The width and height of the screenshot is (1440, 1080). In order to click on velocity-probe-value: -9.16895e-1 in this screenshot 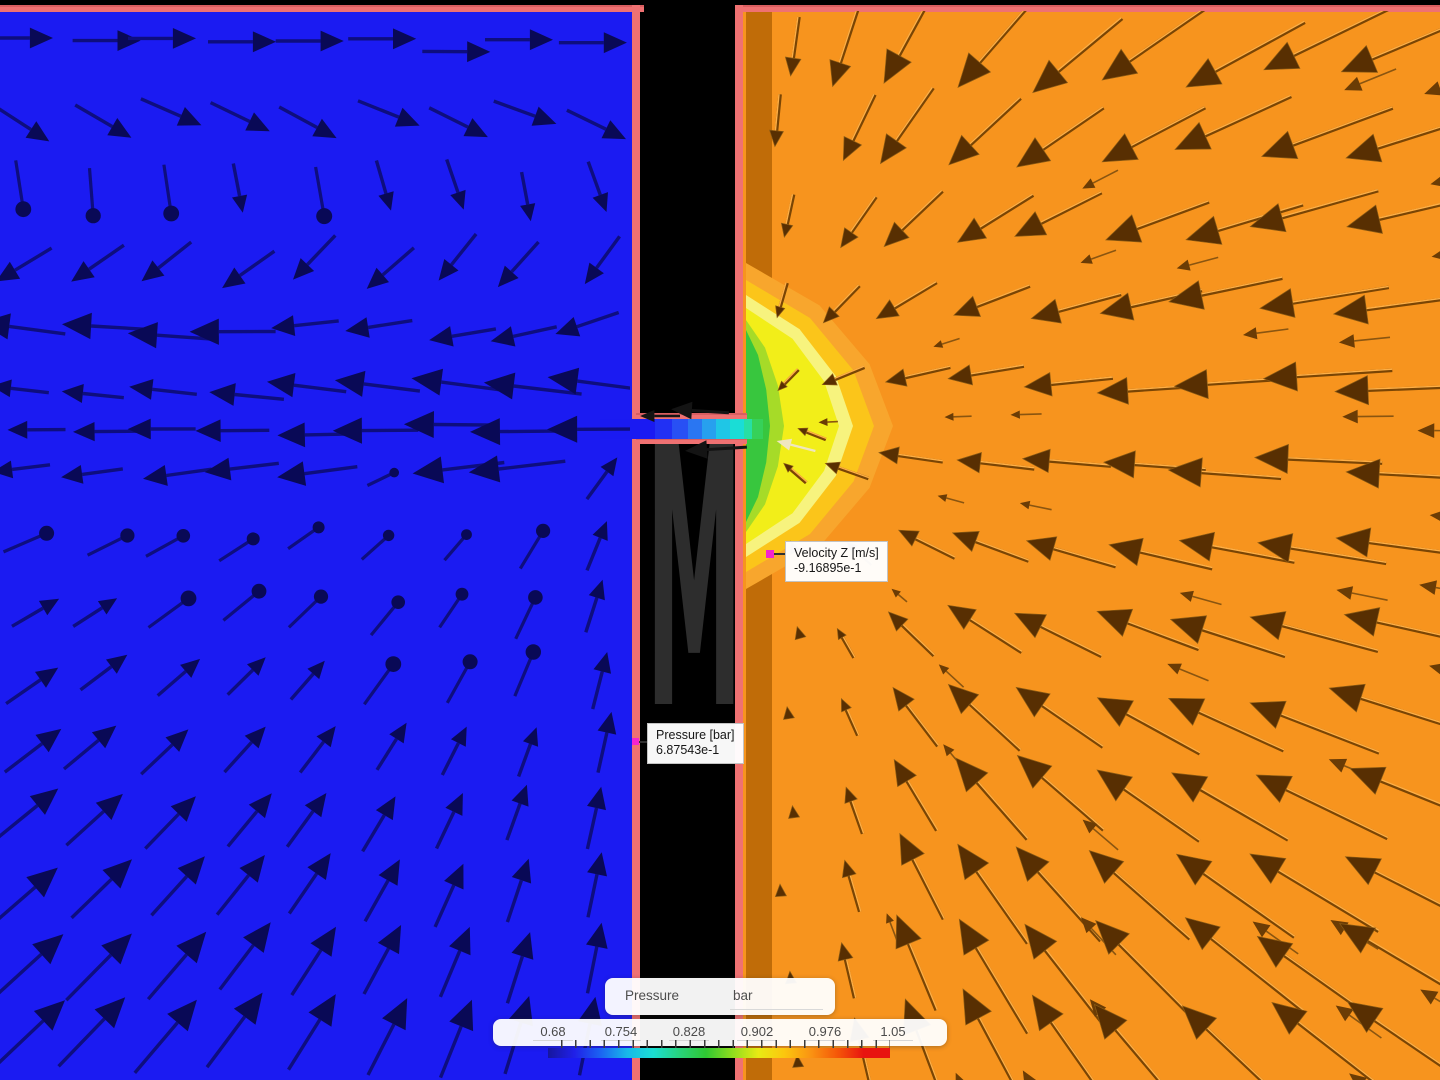, I will do `click(828, 568)`.